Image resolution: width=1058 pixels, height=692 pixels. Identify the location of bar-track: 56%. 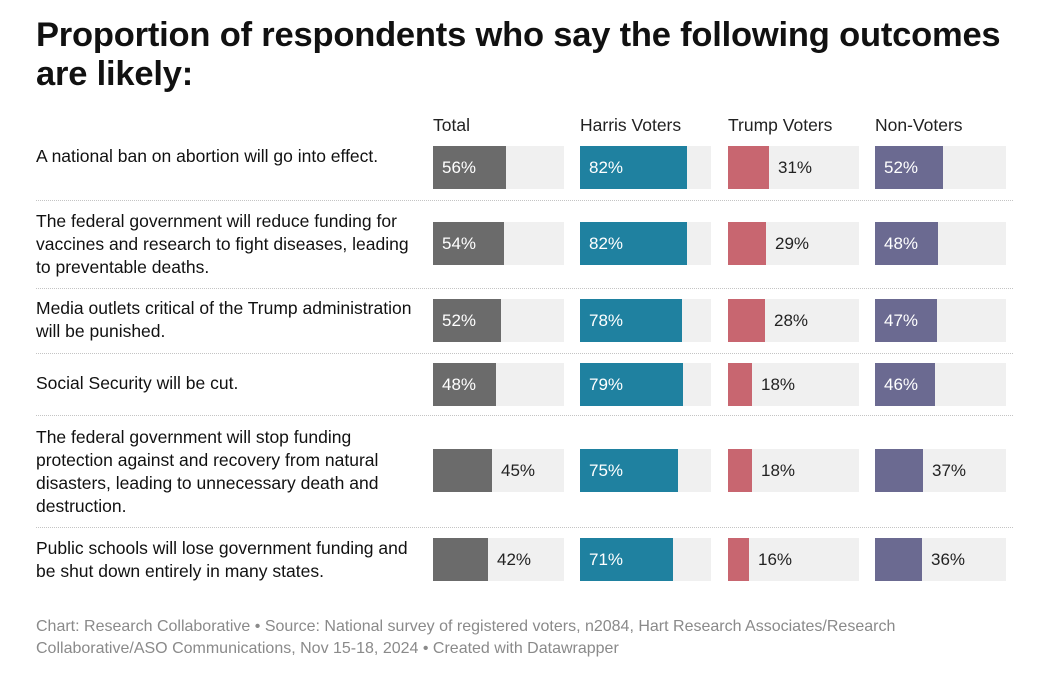
(498, 167).